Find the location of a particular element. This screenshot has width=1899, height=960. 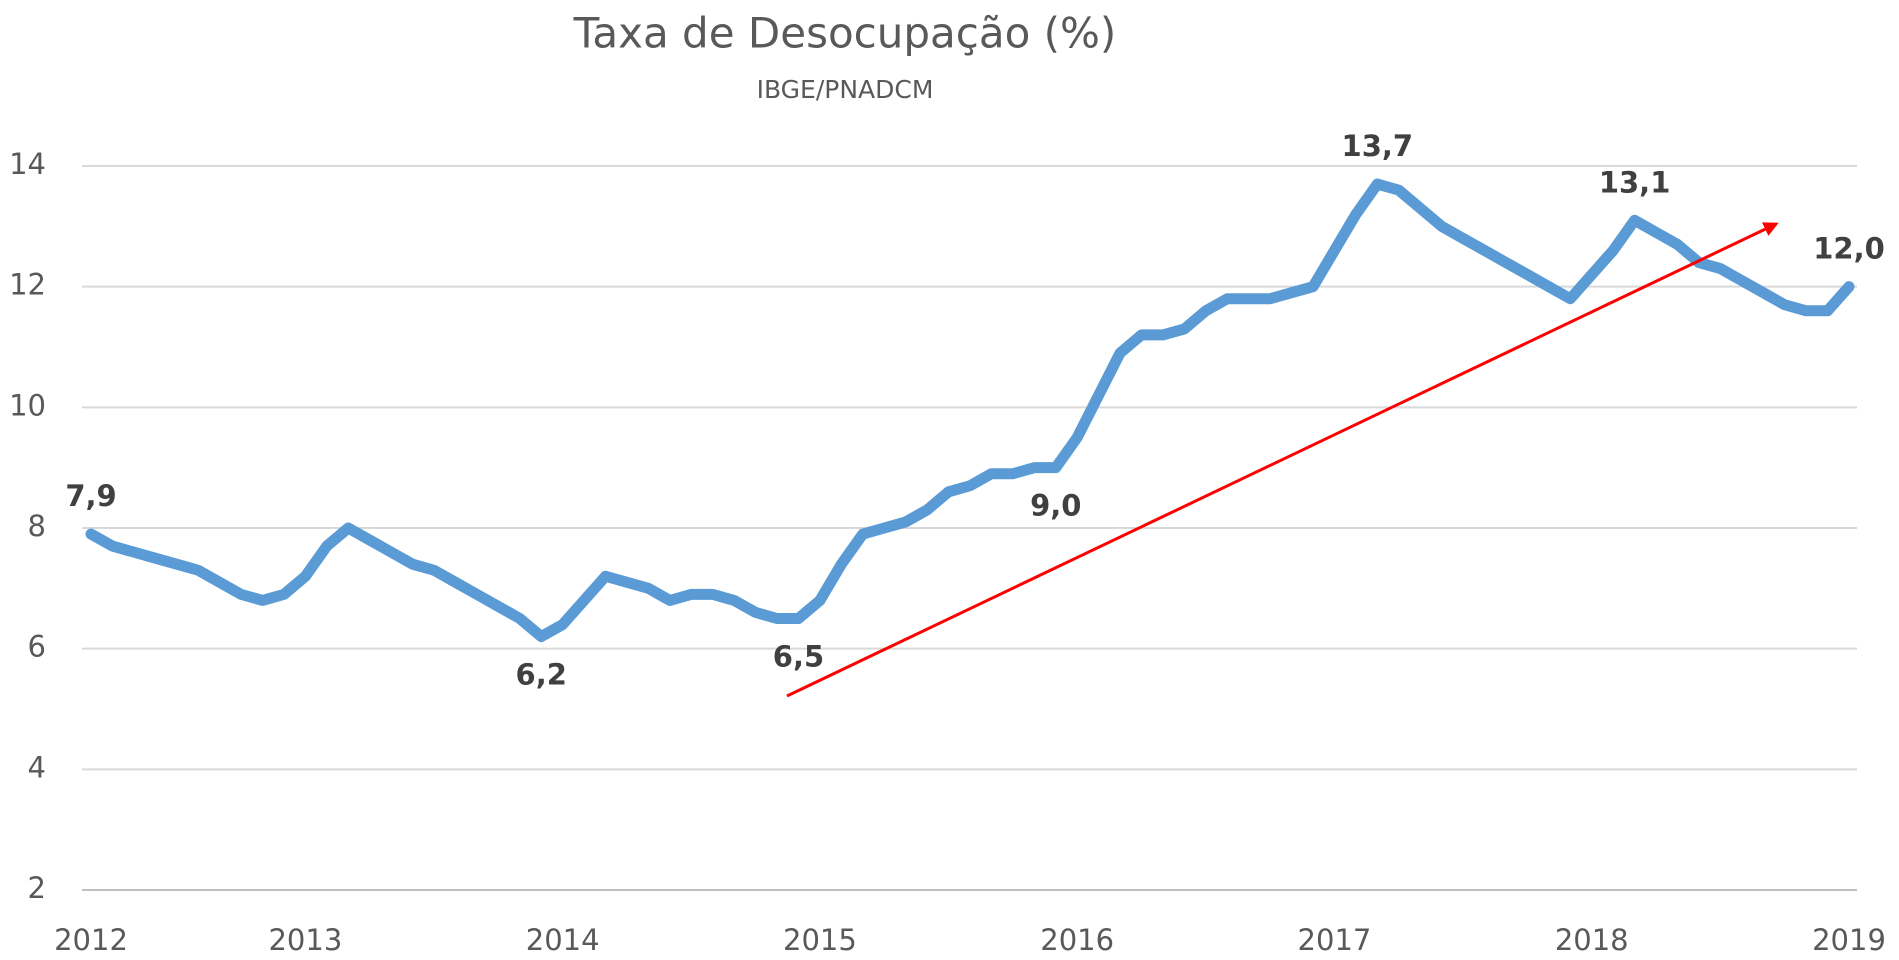

x-tick-label: 2014 is located at coordinates (563, 940).